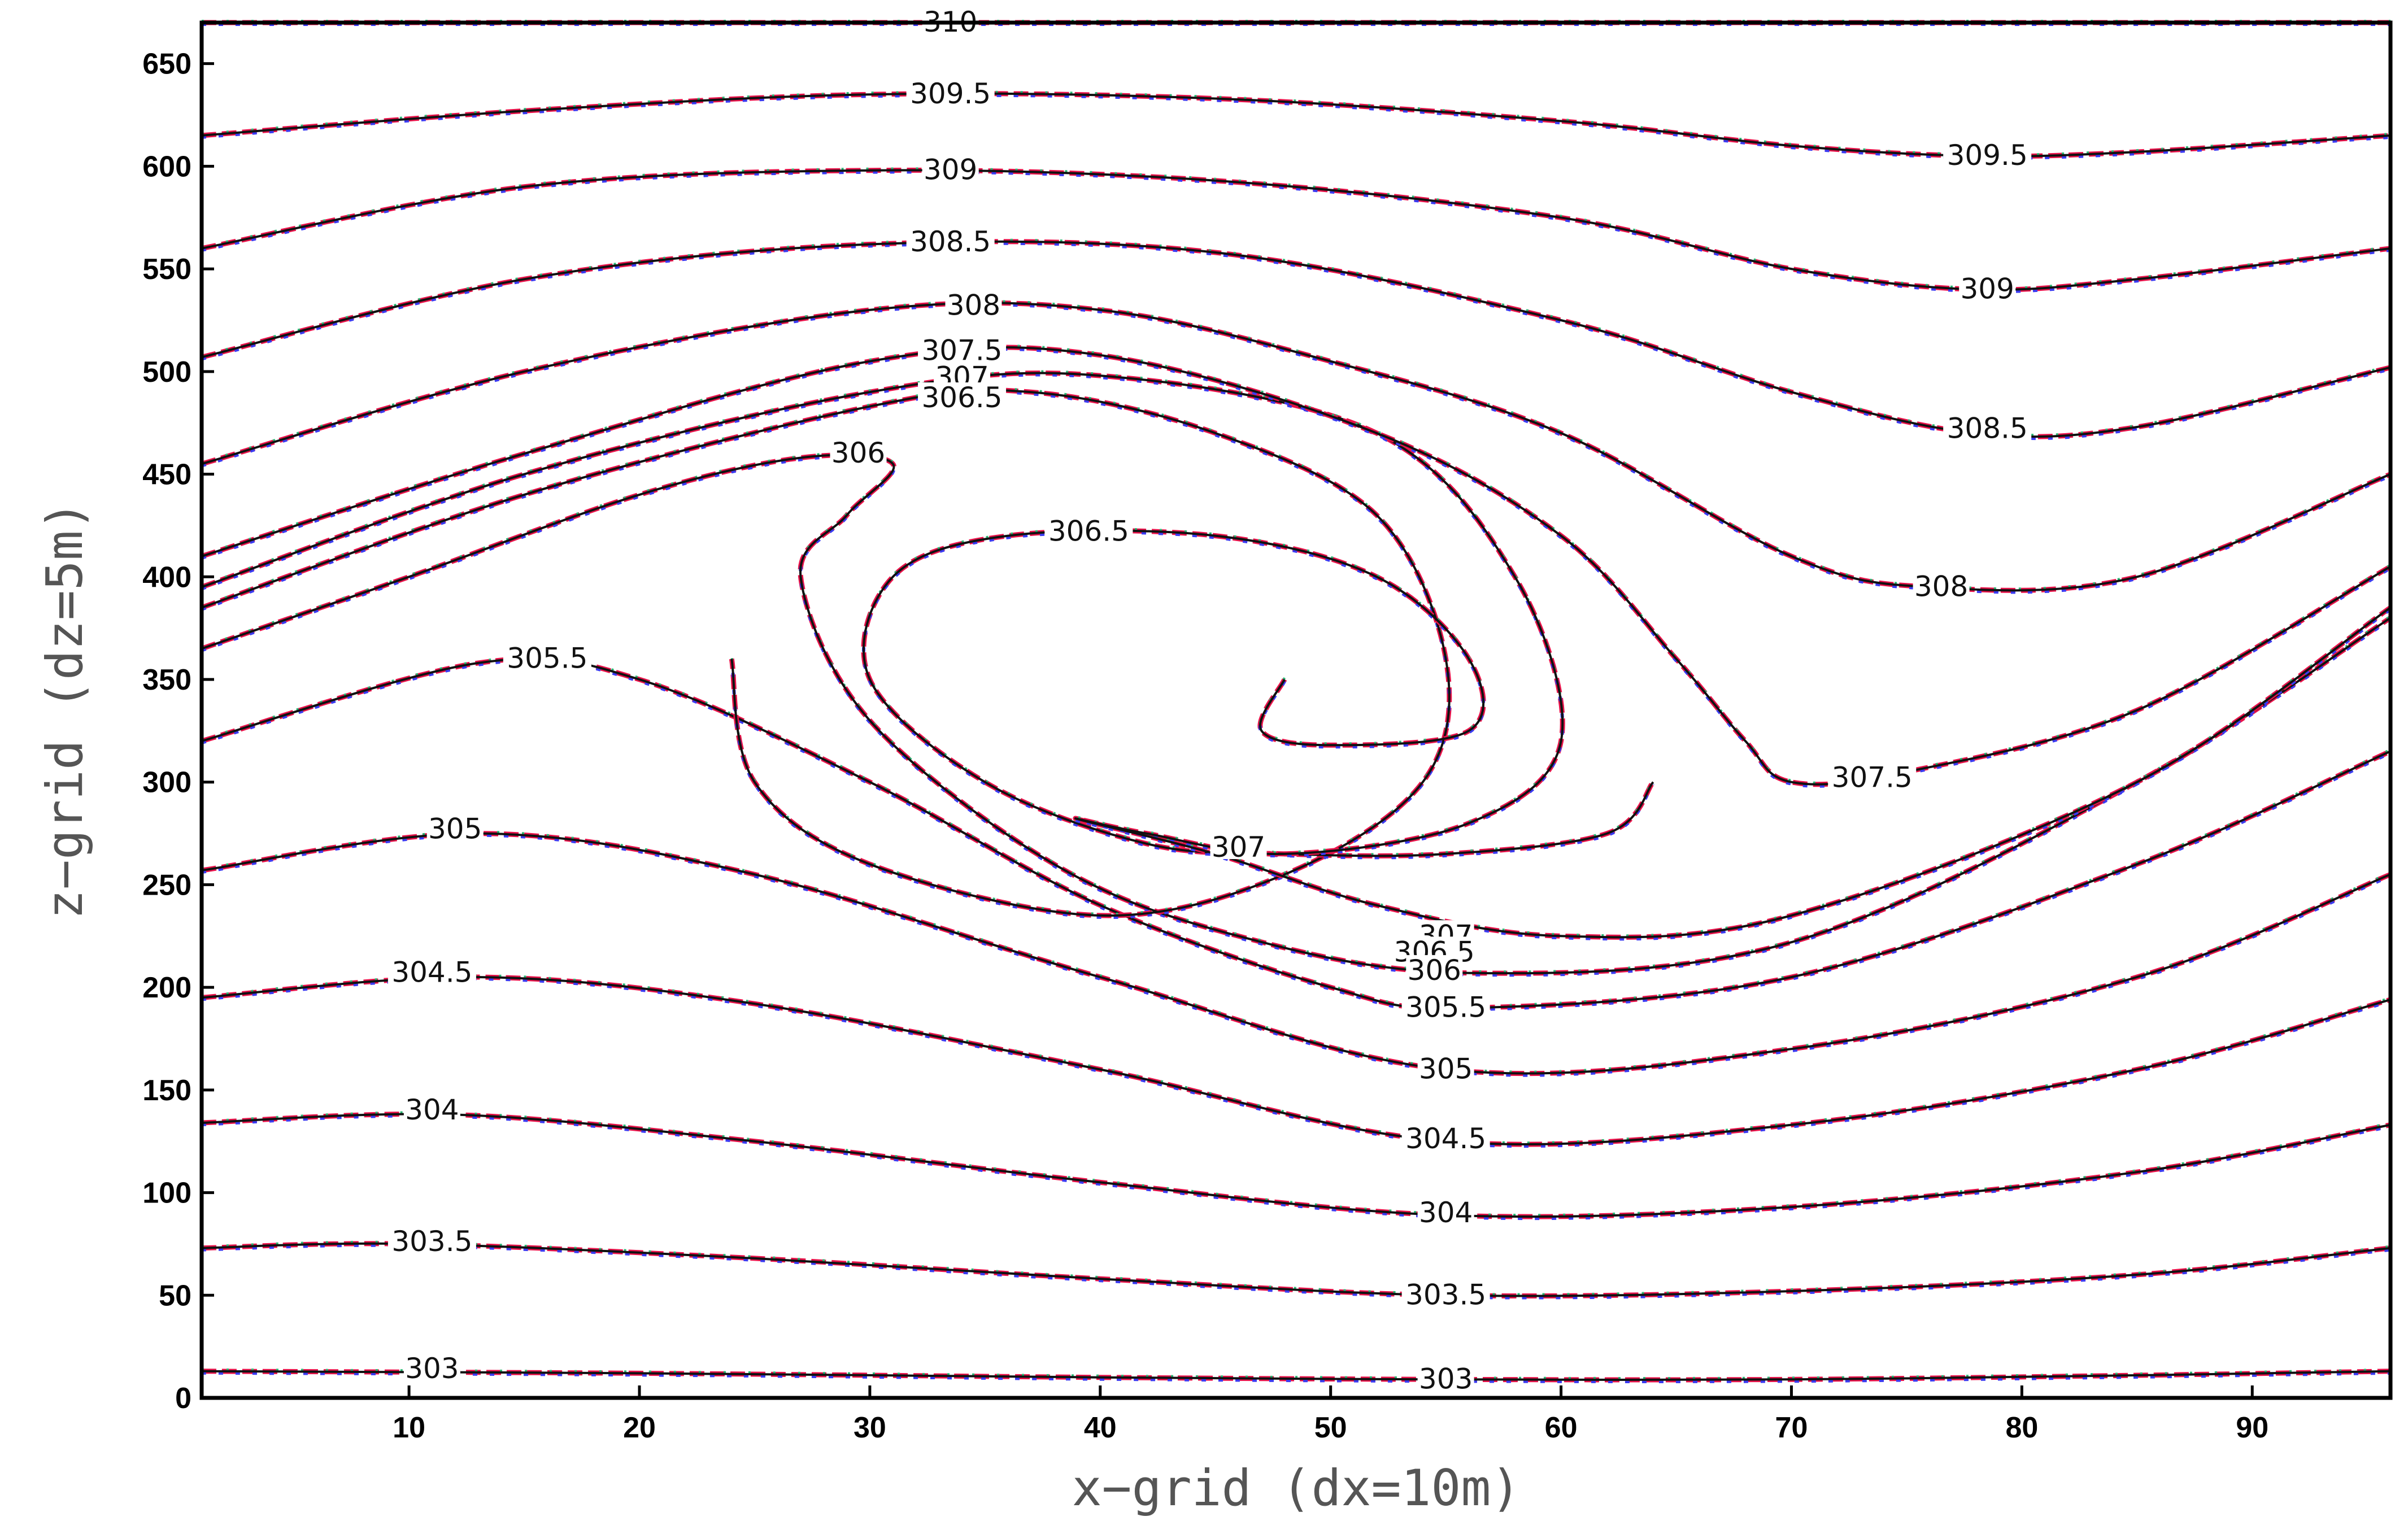 The width and height of the screenshot is (2408, 1534). Describe the element at coordinates (1330, 1414) in the screenshot. I see `x-axis-ticks: 10 20 30 40 50 60 70 80 90` at that location.